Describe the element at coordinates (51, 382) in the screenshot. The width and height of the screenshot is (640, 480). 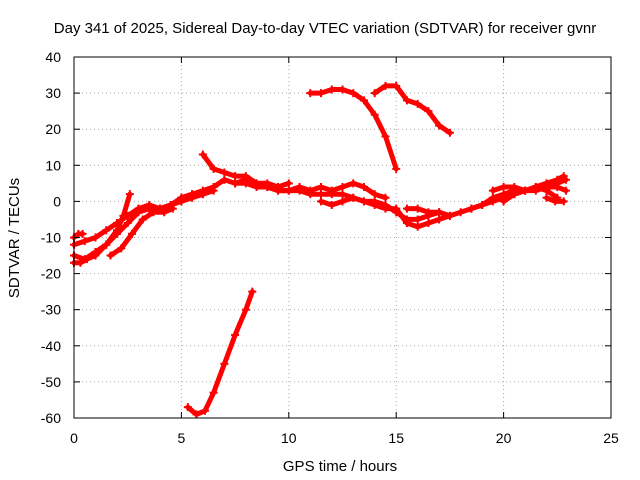
I see `y-tick-label: -50` at that location.